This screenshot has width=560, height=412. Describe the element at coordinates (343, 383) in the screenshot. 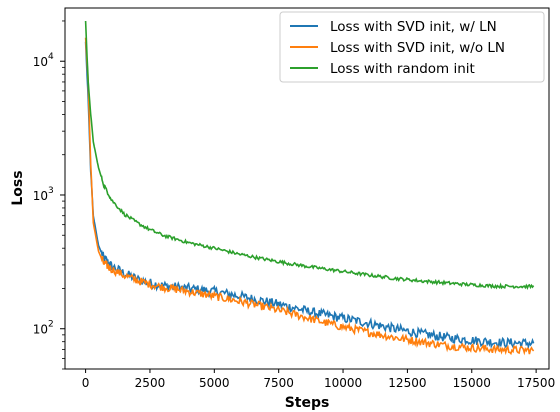

I see `x-tick-label: 10000` at that location.